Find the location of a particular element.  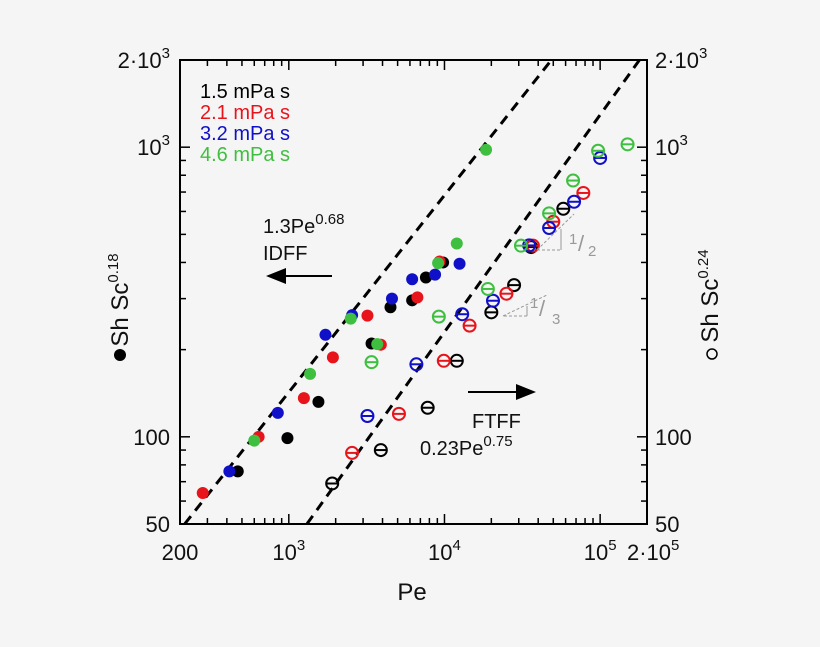

legend-label-0: 1.5 mPa s is located at coordinates (245, 92).